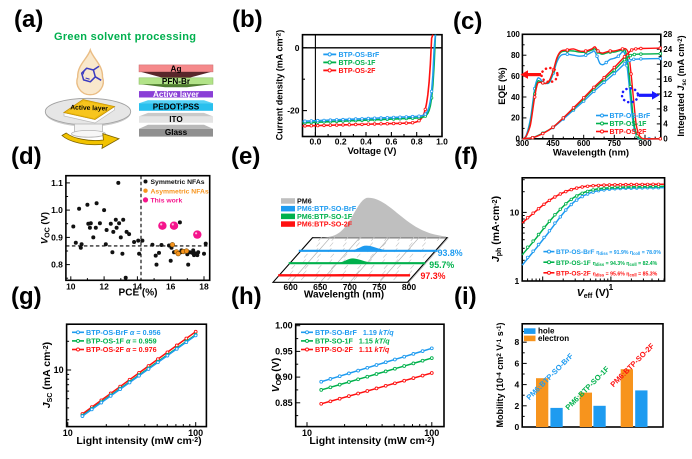  Describe the element at coordinates (500, 374) in the screenshot. I see `svg-text: Mobility (10-4 cm2 V-1 s-1)` at that location.